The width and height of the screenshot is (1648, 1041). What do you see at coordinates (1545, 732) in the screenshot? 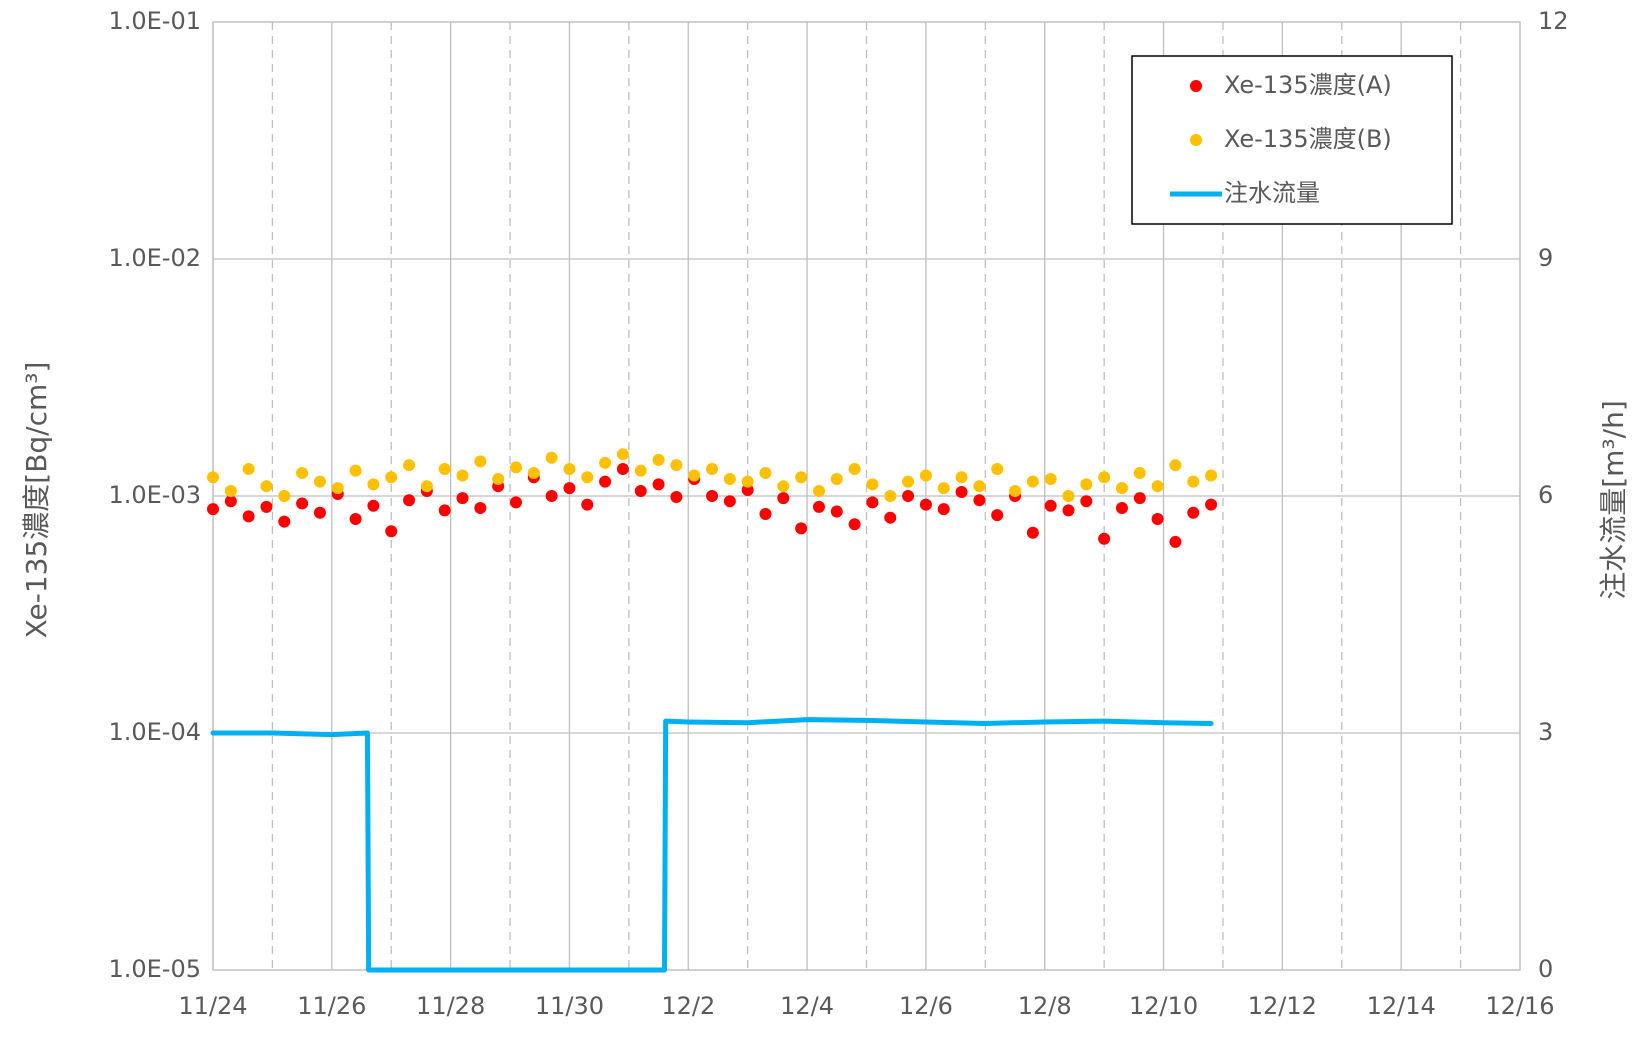
I see `y2-tick-label: 3` at bounding box center [1545, 732].